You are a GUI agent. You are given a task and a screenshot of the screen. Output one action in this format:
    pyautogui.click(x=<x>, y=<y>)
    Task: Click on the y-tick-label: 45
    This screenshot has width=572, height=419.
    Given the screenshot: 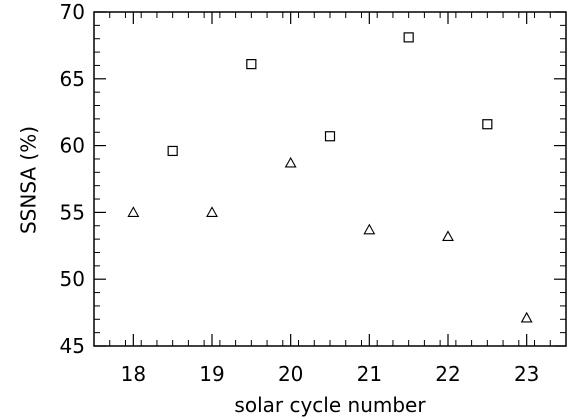 What is the action you would take?
    pyautogui.click(x=72, y=346)
    